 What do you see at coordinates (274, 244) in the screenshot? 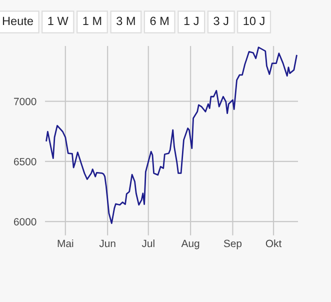
I see `x-tick-label: Okt` at bounding box center [274, 244].